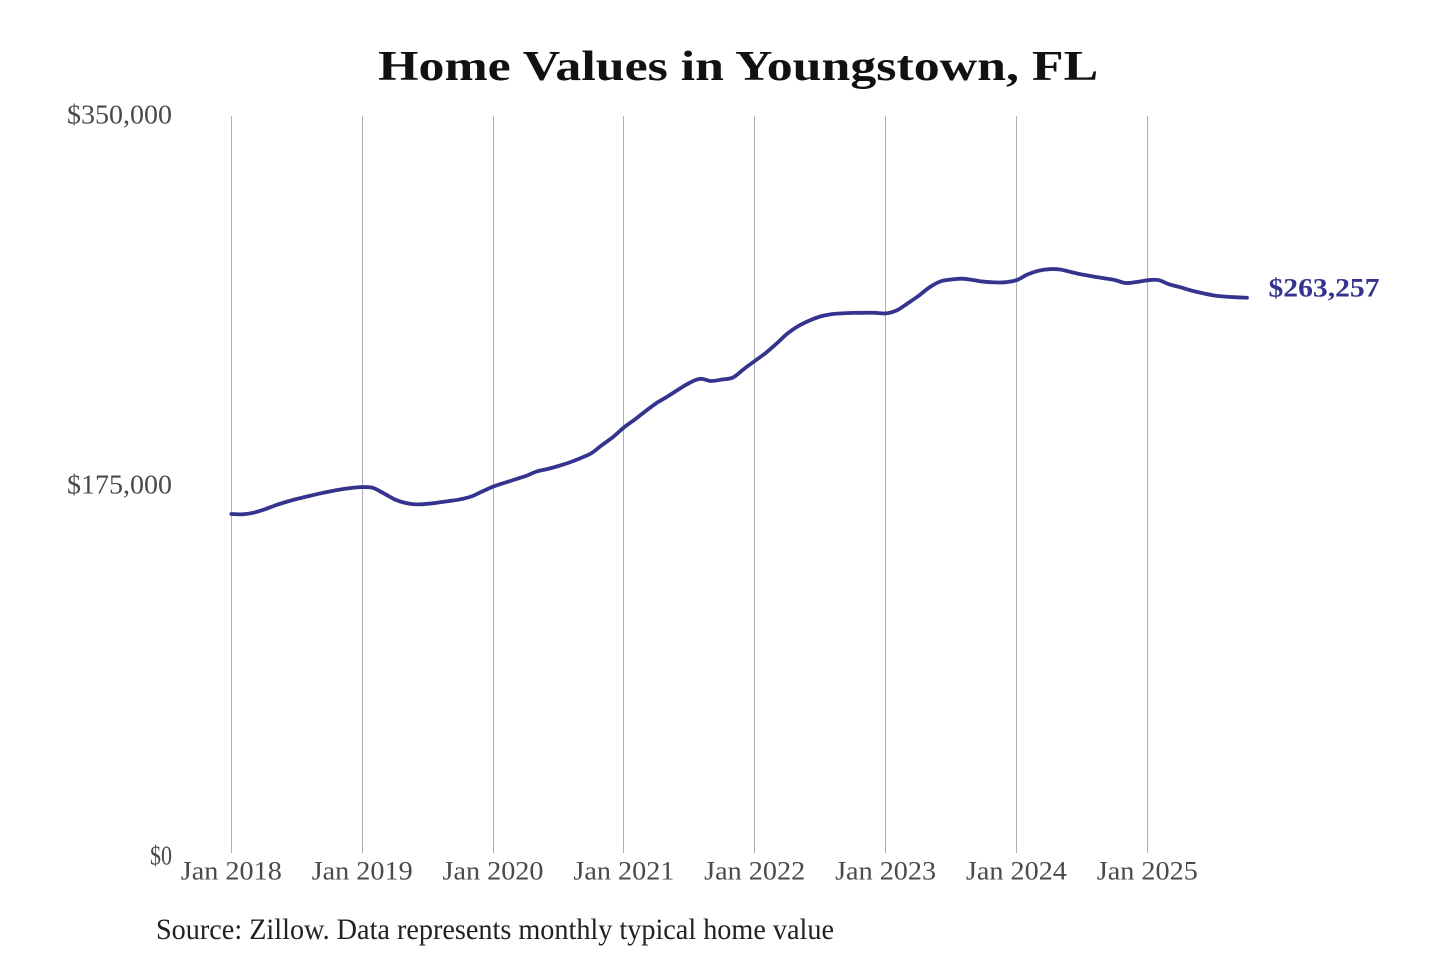 The height and width of the screenshot is (960, 1440). I want to click on svg-text: $0, so click(161, 855).